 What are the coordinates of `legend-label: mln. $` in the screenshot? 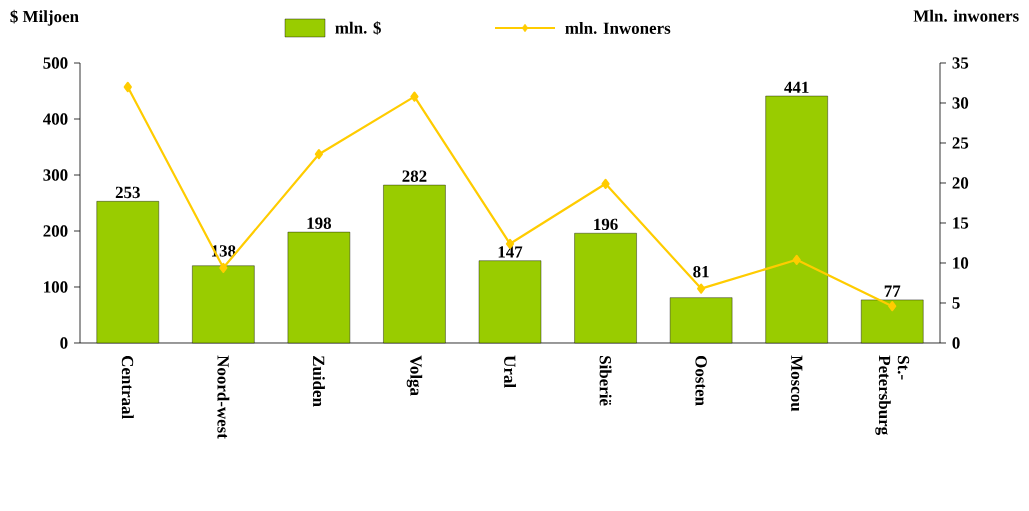 It's located at (358, 28).